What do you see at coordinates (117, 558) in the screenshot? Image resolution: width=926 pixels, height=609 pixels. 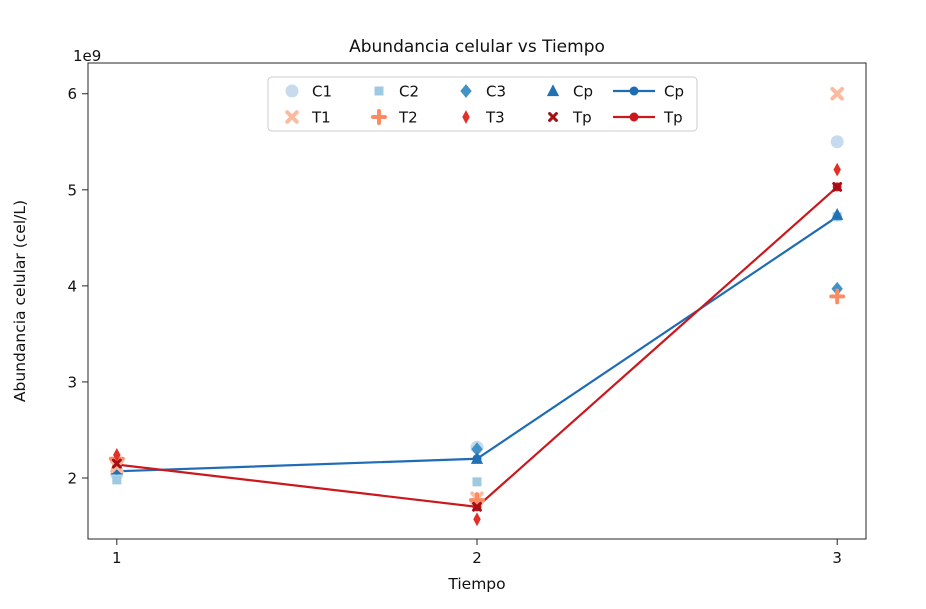 I see `x-tick-label: 1` at bounding box center [117, 558].